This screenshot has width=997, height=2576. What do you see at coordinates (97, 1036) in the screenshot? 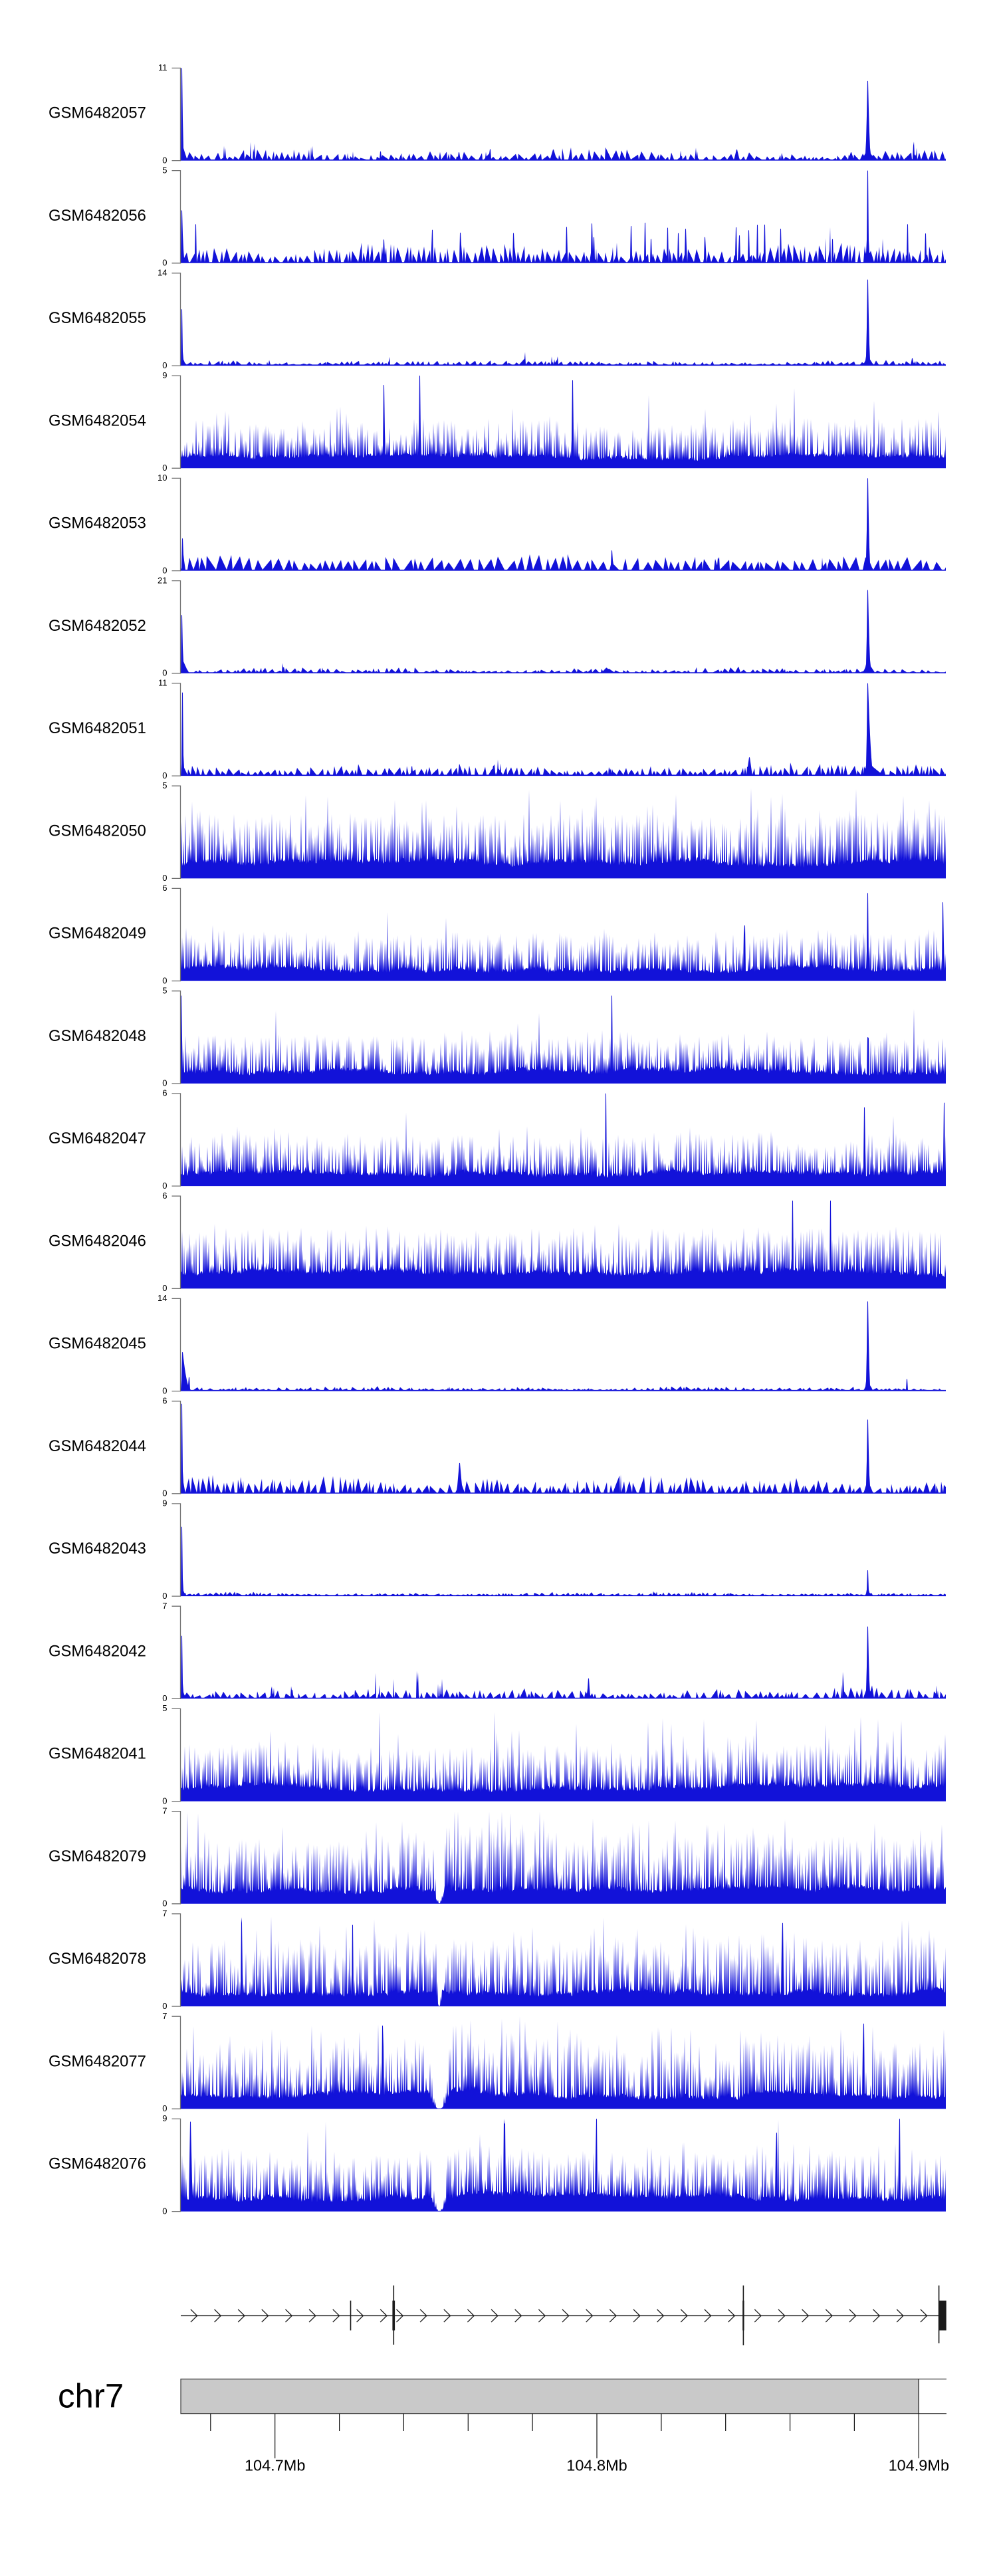
I see `svg-text: GSM6482048` at bounding box center [97, 1036].